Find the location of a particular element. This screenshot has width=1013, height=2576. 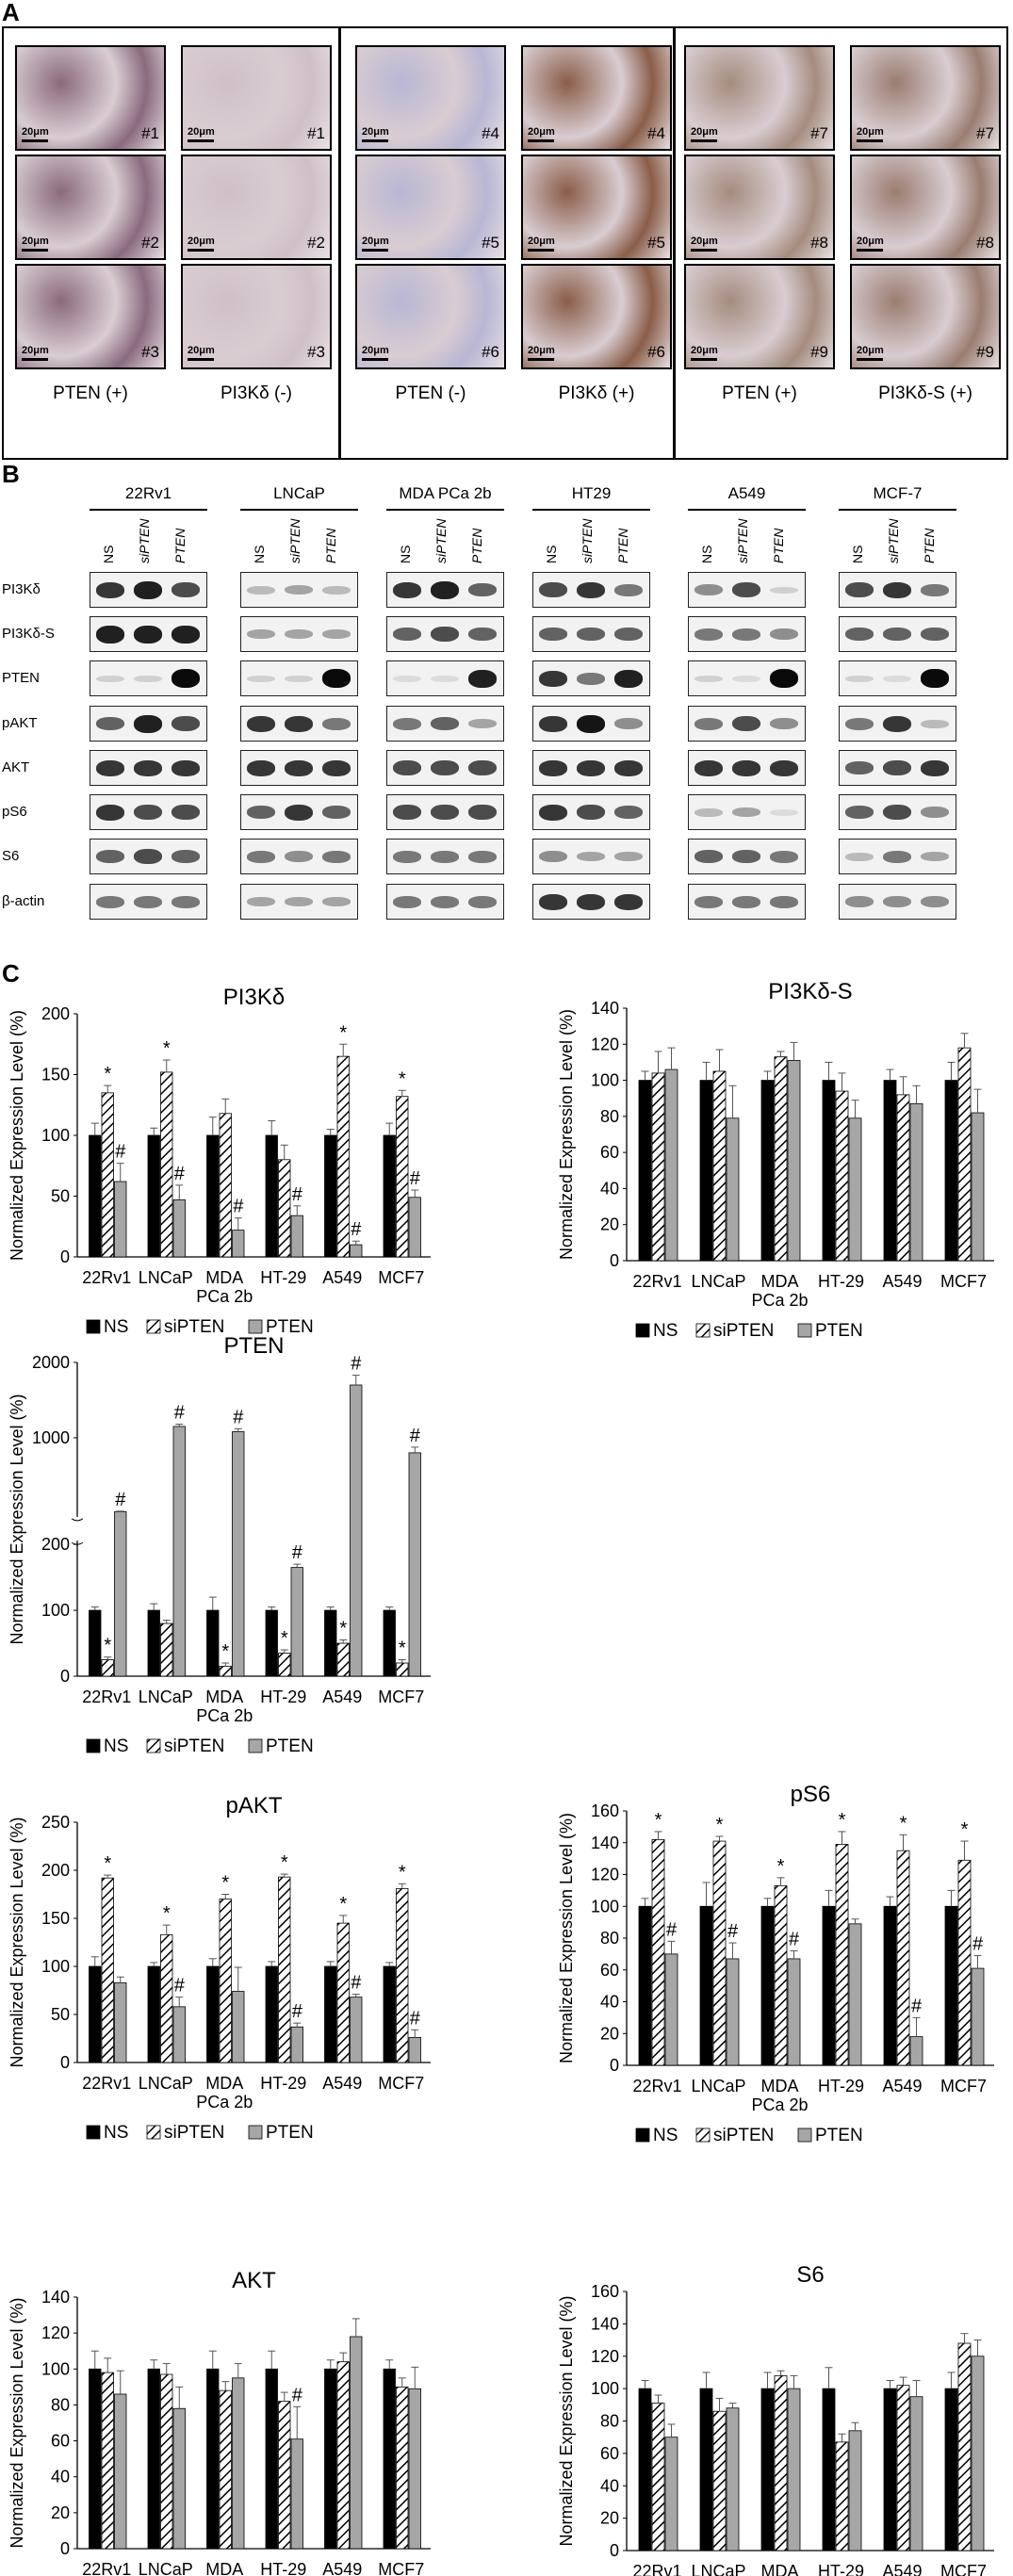

y-tick-label: 20 is located at coordinates (609, 2033).